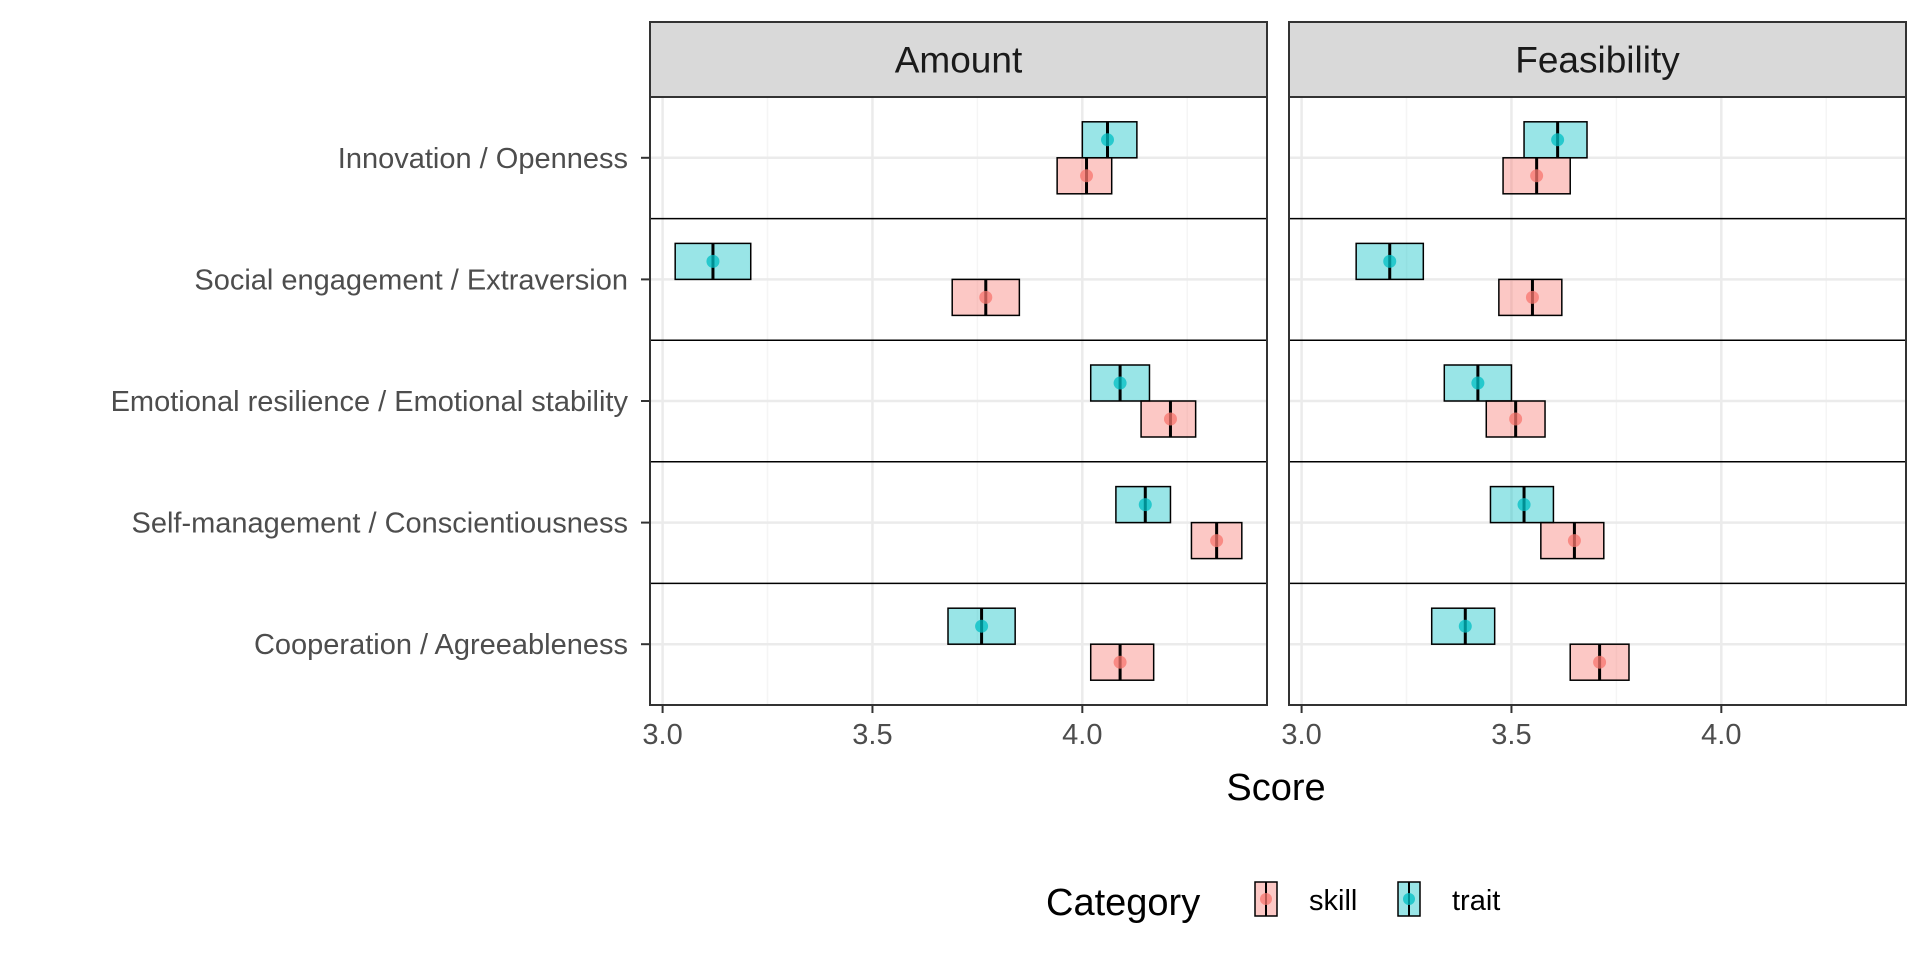 The height and width of the screenshot is (965, 1920). I want to click on legend-entry-skill: skill, so click(1305, 899).